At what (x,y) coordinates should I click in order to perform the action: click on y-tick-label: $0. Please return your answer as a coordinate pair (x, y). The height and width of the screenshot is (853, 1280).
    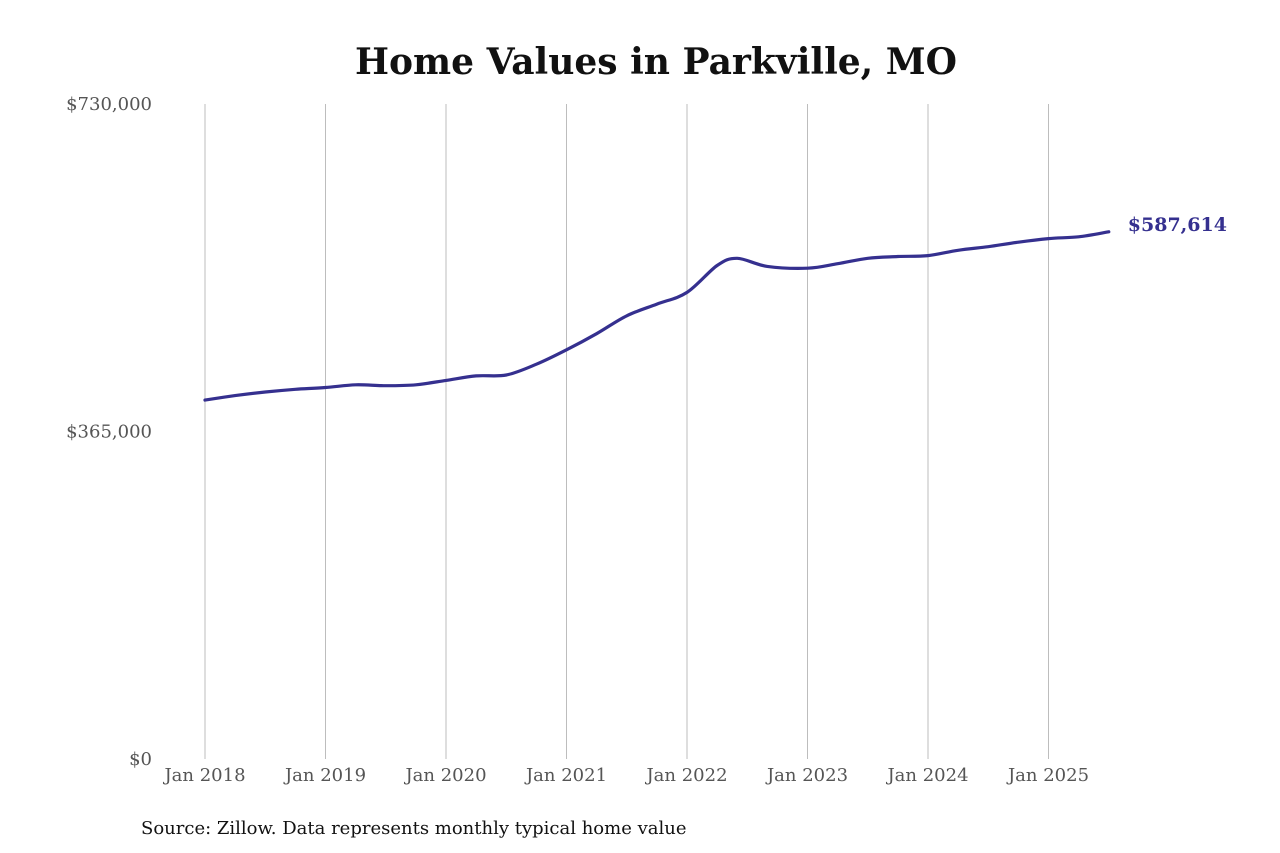
    Looking at the image, I should click on (140, 759).